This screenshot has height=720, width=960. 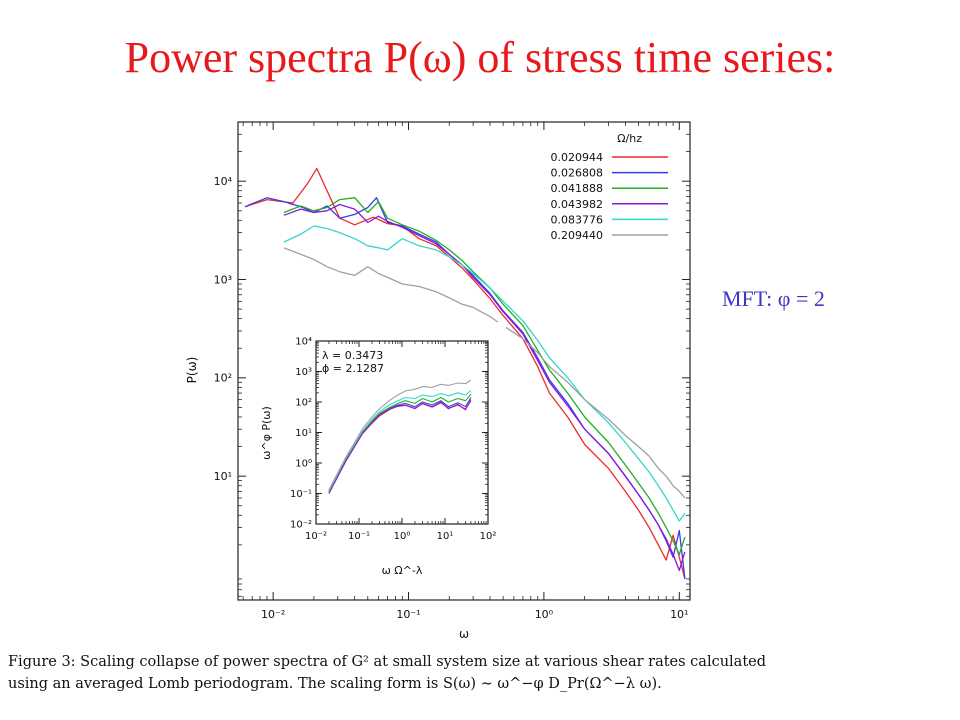 I want to click on inset-y-tick-label: 10⁻¹, so click(x=301, y=494).